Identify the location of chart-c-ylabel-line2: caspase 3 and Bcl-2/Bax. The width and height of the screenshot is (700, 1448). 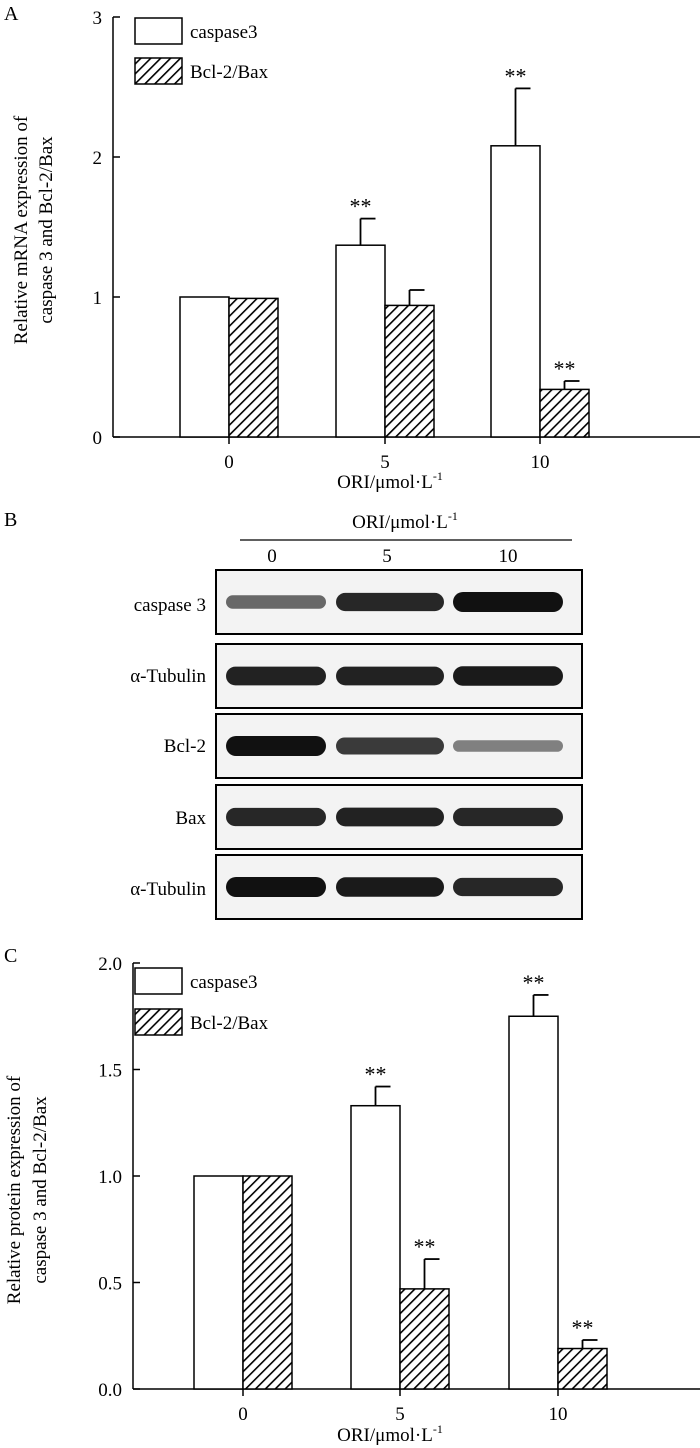
(40, 1190).